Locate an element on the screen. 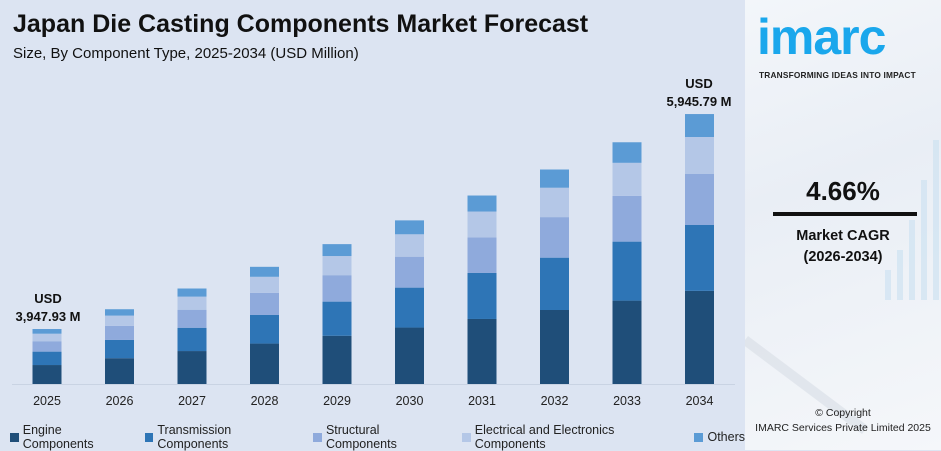 The width and height of the screenshot is (941, 451). legend-label: Engine Components is located at coordinates (58, 437).